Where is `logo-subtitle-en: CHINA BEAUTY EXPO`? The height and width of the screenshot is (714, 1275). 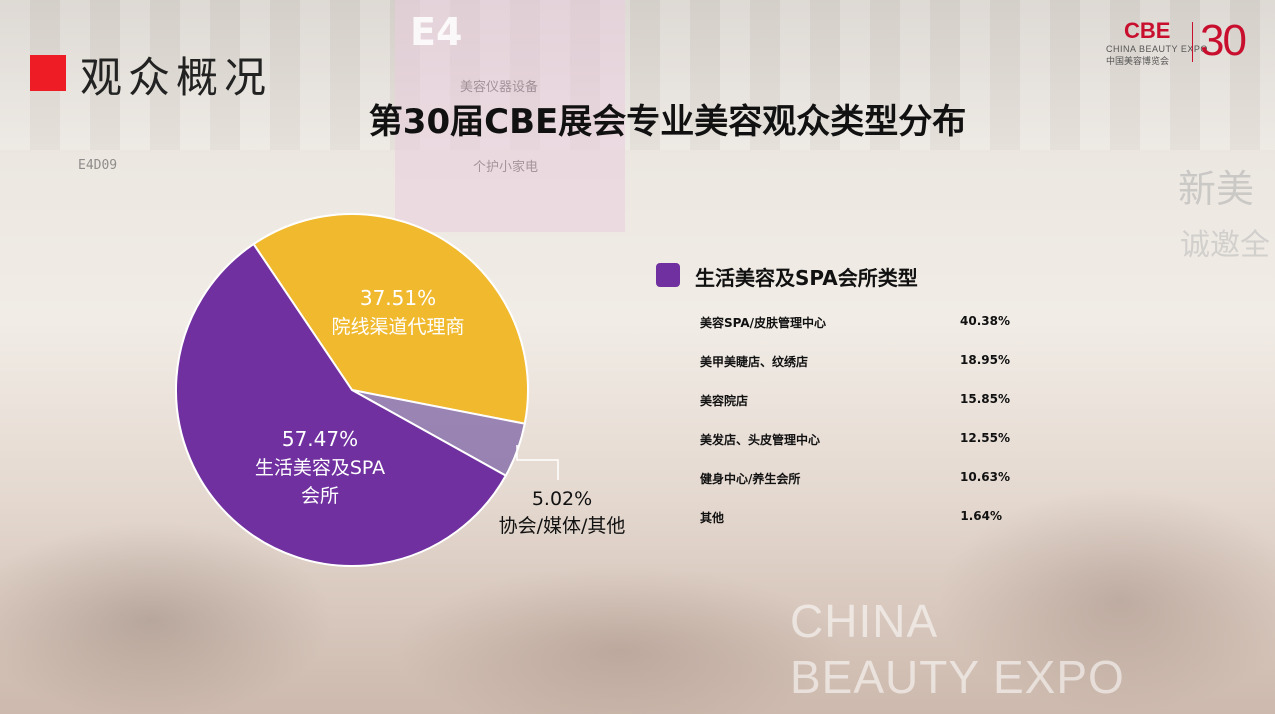 logo-subtitle-en: CHINA BEAUTY EXPO is located at coordinates (1157, 49).